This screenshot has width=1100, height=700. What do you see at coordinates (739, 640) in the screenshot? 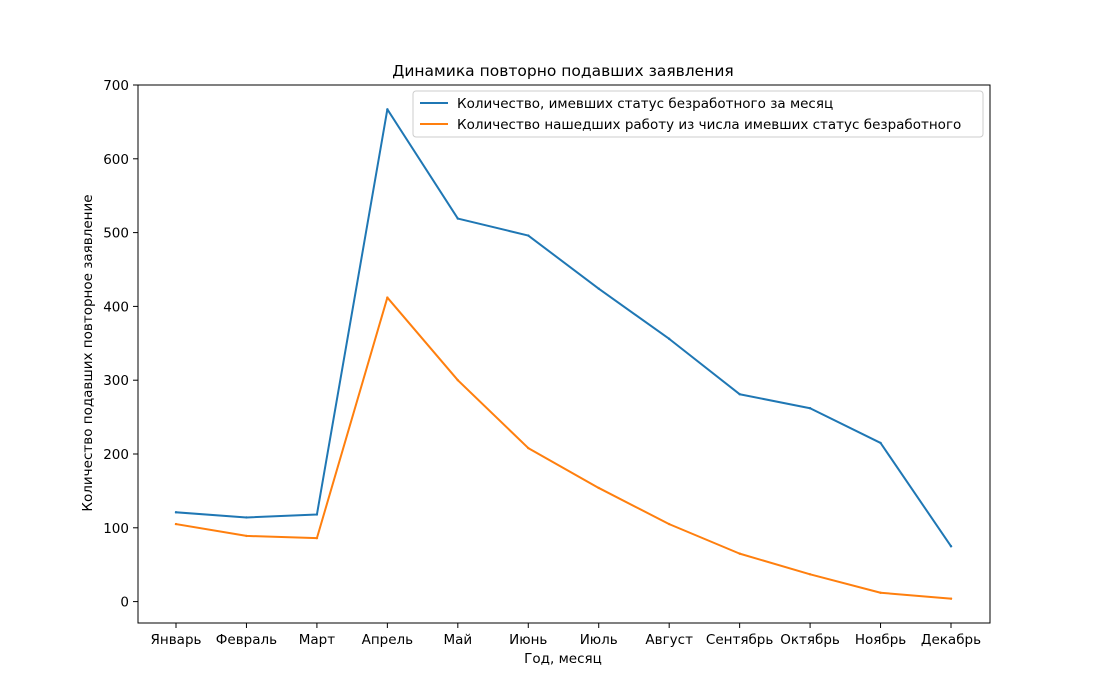
I see `x-tick-label: Сентябрь` at bounding box center [739, 640].